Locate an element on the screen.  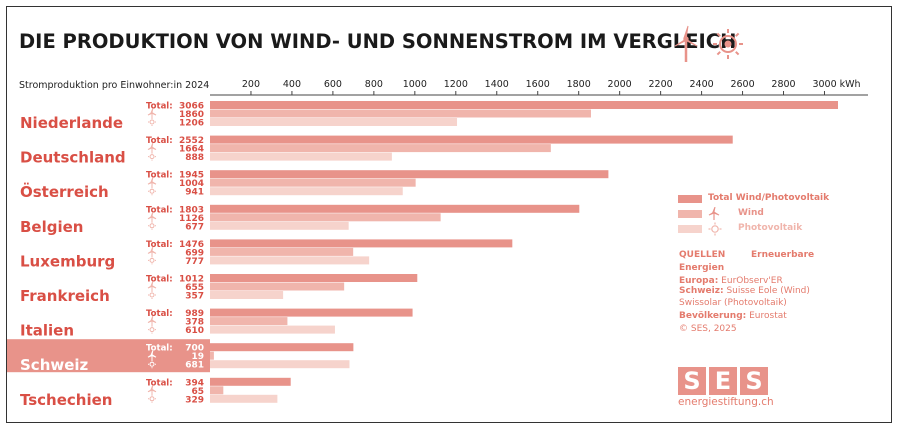
country-label: Schweiz is located at coordinates (54, 365).